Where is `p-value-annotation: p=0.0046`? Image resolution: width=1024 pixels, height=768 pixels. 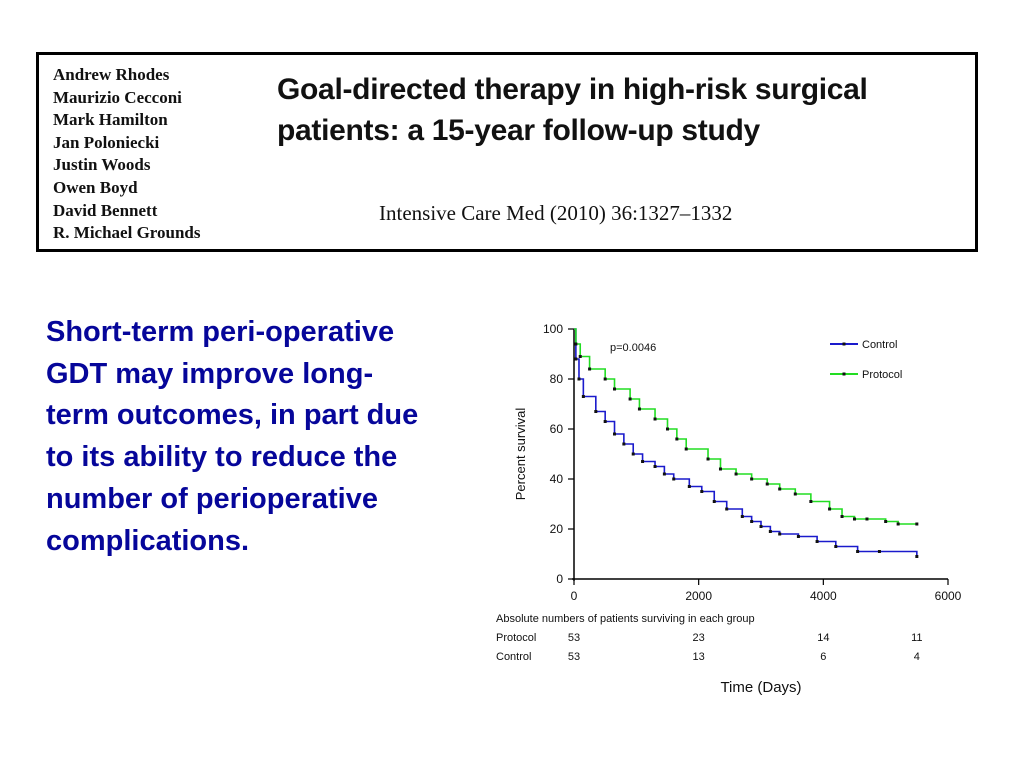 p-value-annotation: p=0.0046 is located at coordinates (633, 348).